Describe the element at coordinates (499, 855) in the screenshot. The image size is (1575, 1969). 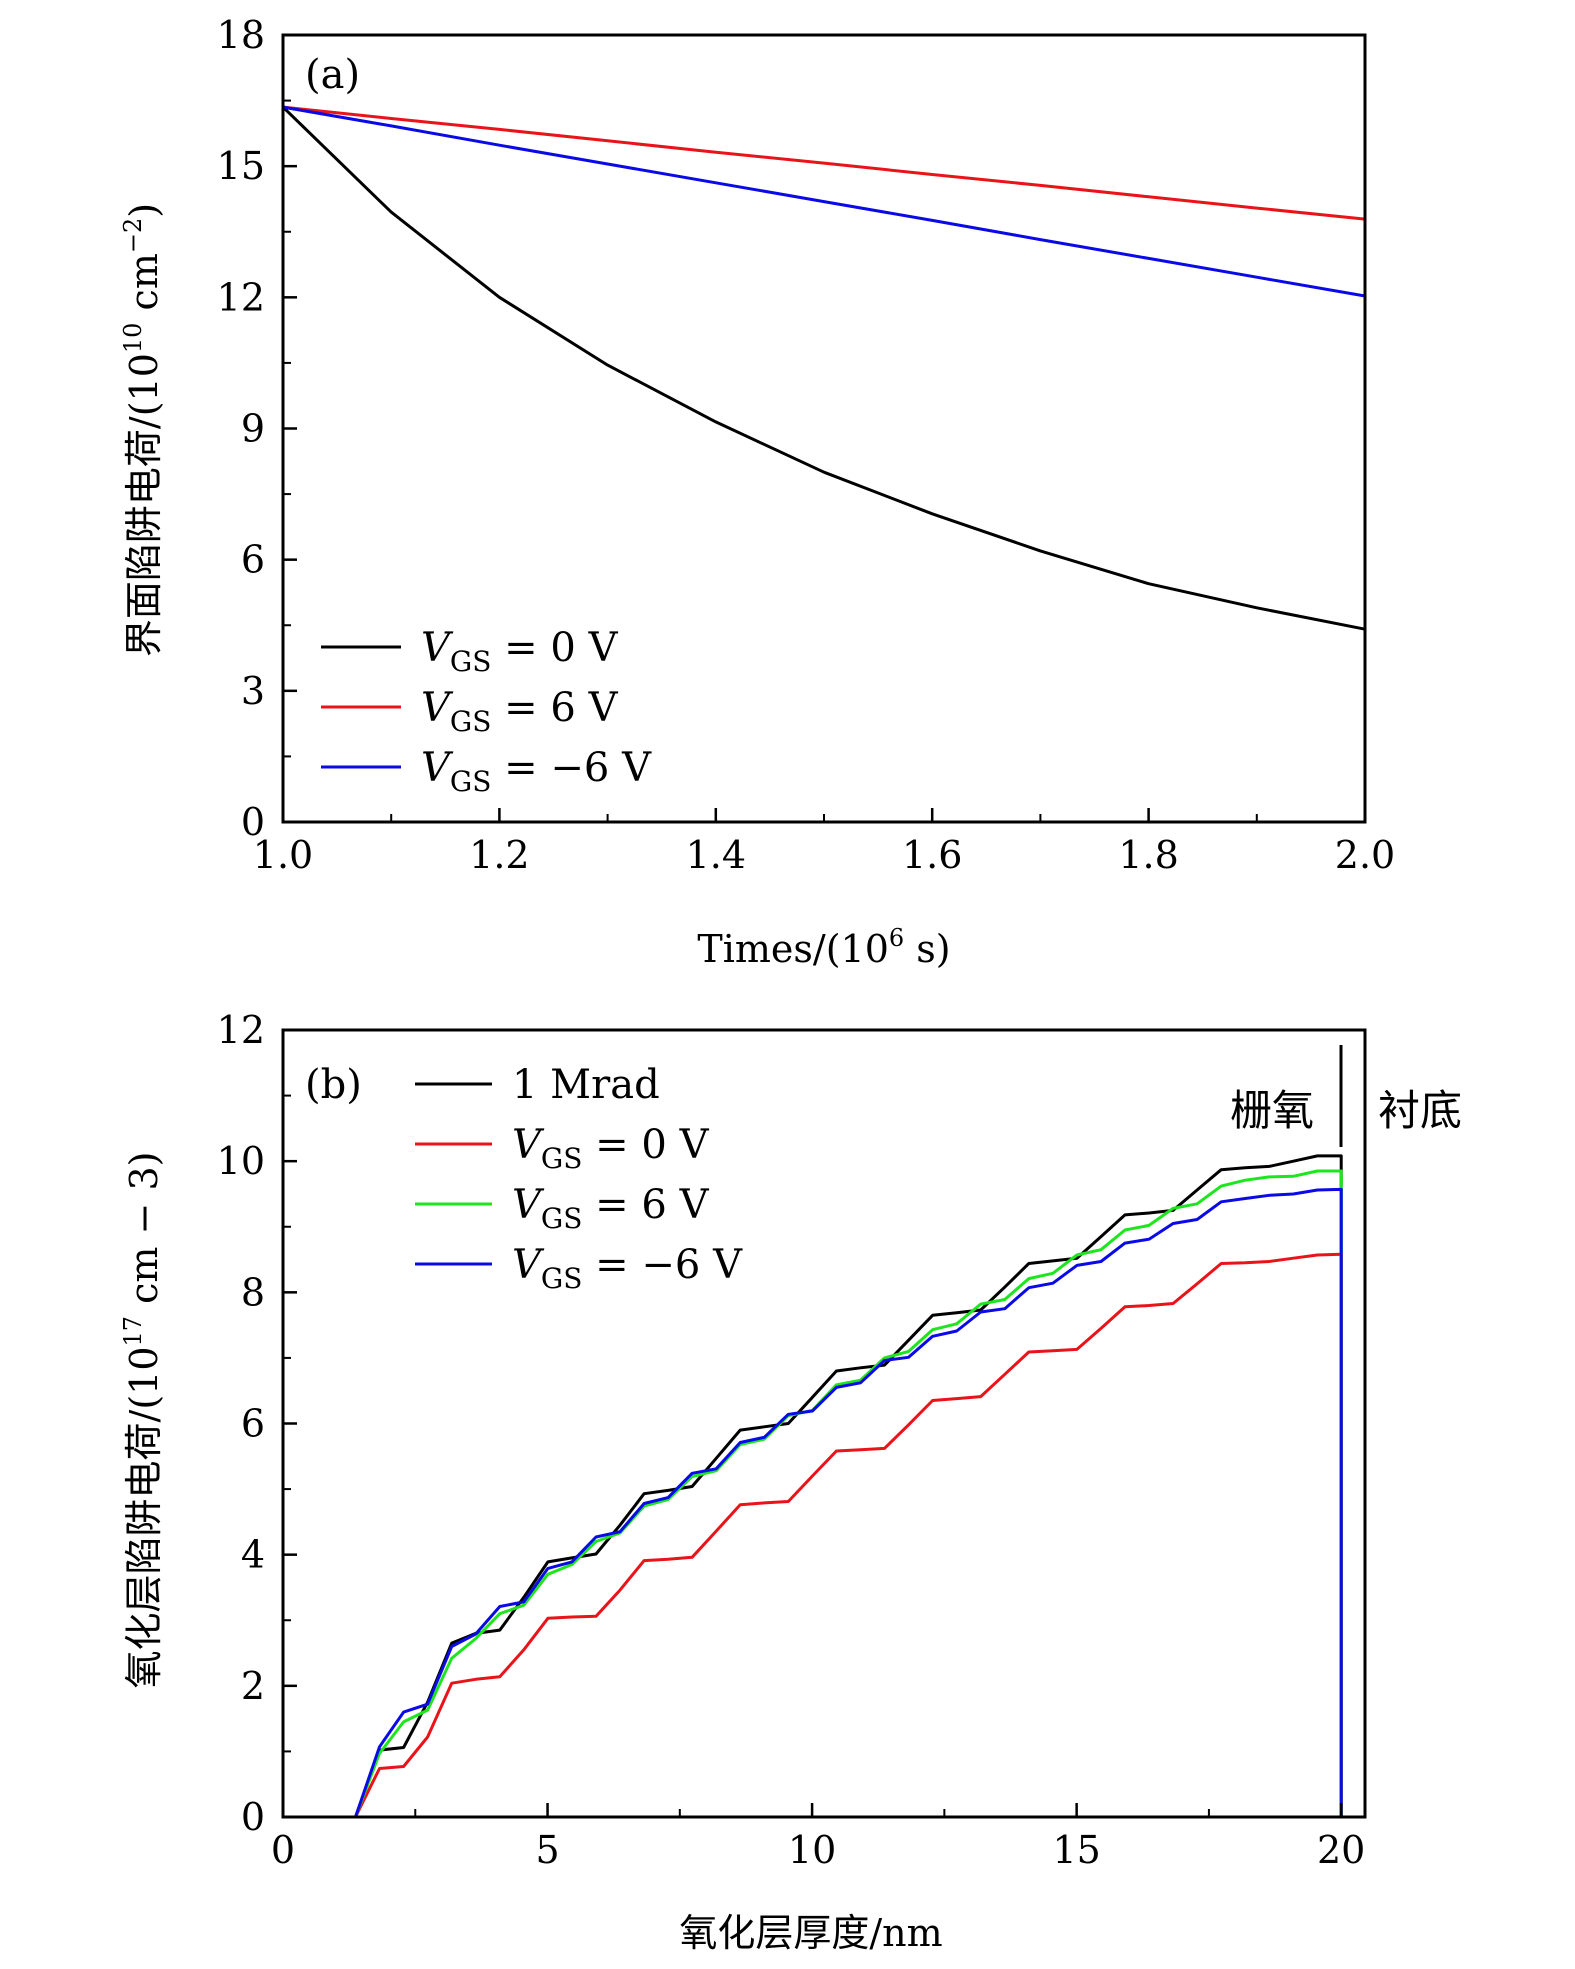
I see `x-tick-label: 1.2` at that location.